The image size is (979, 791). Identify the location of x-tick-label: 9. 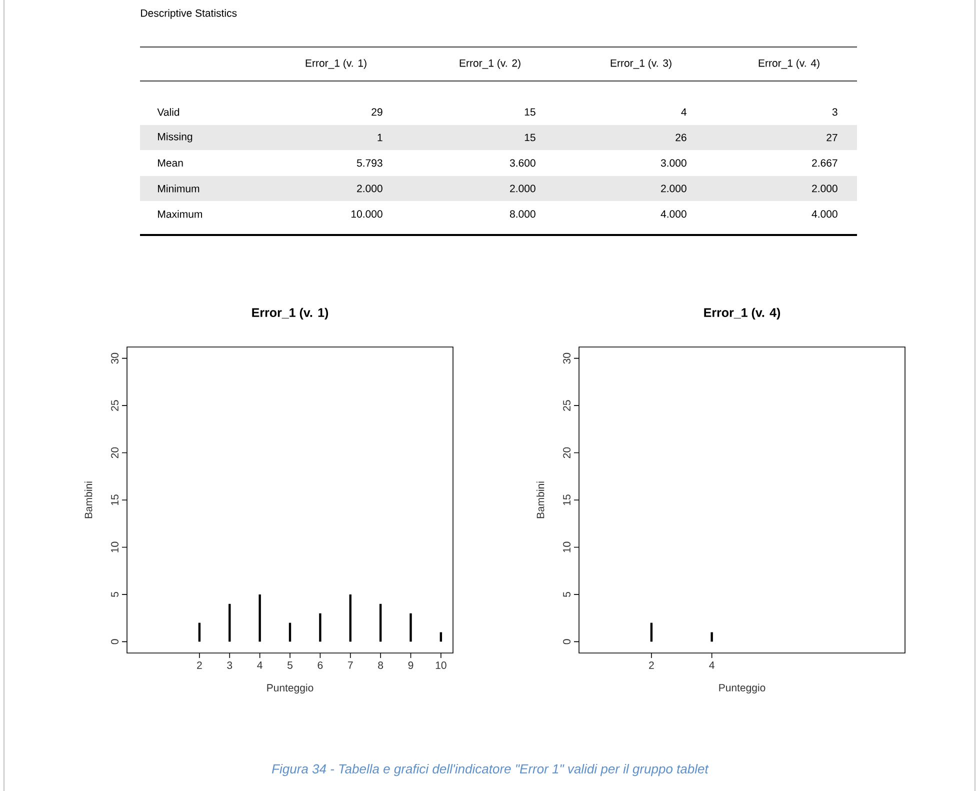
(411, 665).